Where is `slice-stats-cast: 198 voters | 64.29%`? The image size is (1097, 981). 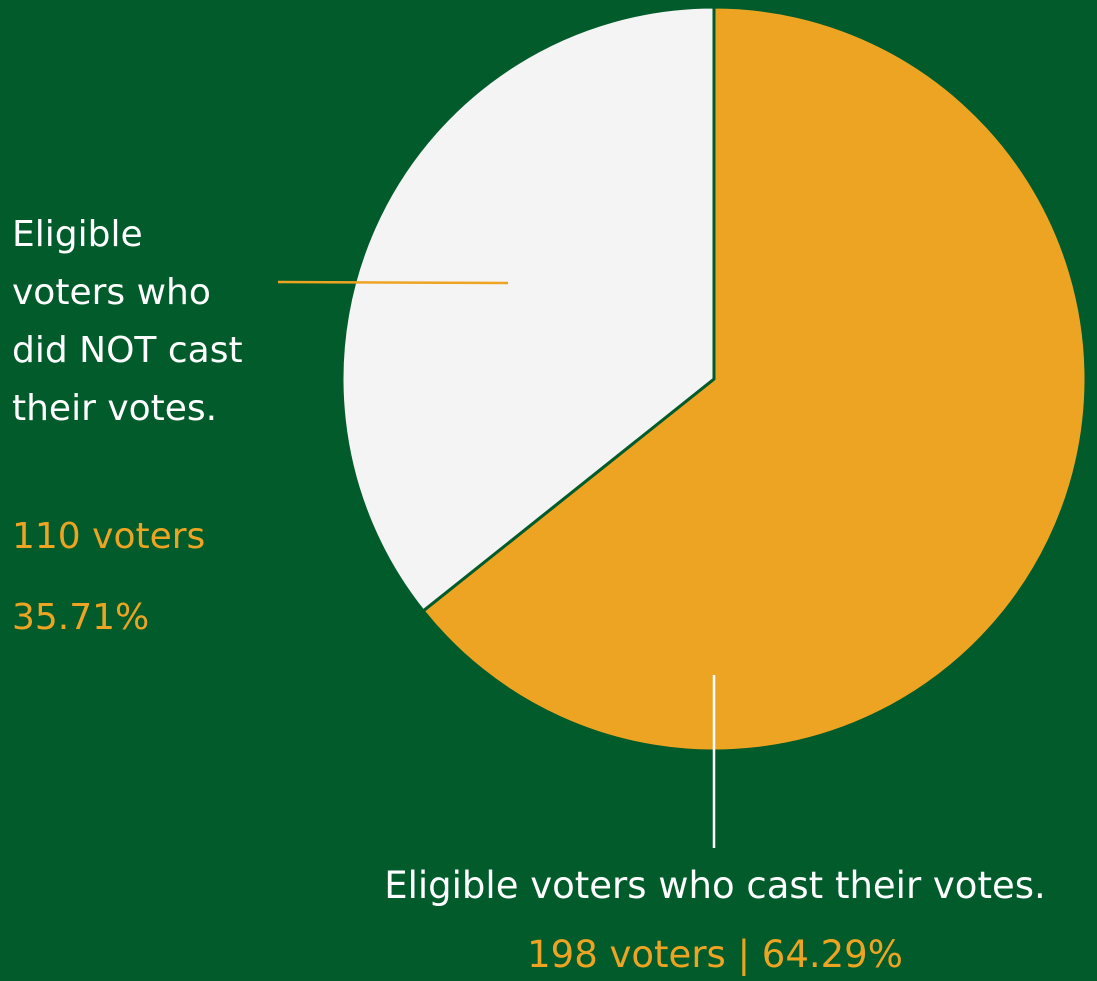
slice-stats-cast: 198 voters | 64.29% is located at coordinates (715, 954).